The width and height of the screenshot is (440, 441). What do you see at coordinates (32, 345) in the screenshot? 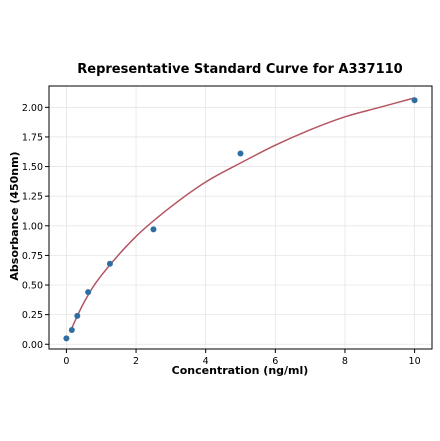
I see `y-tick-label: 0.00` at bounding box center [32, 345].